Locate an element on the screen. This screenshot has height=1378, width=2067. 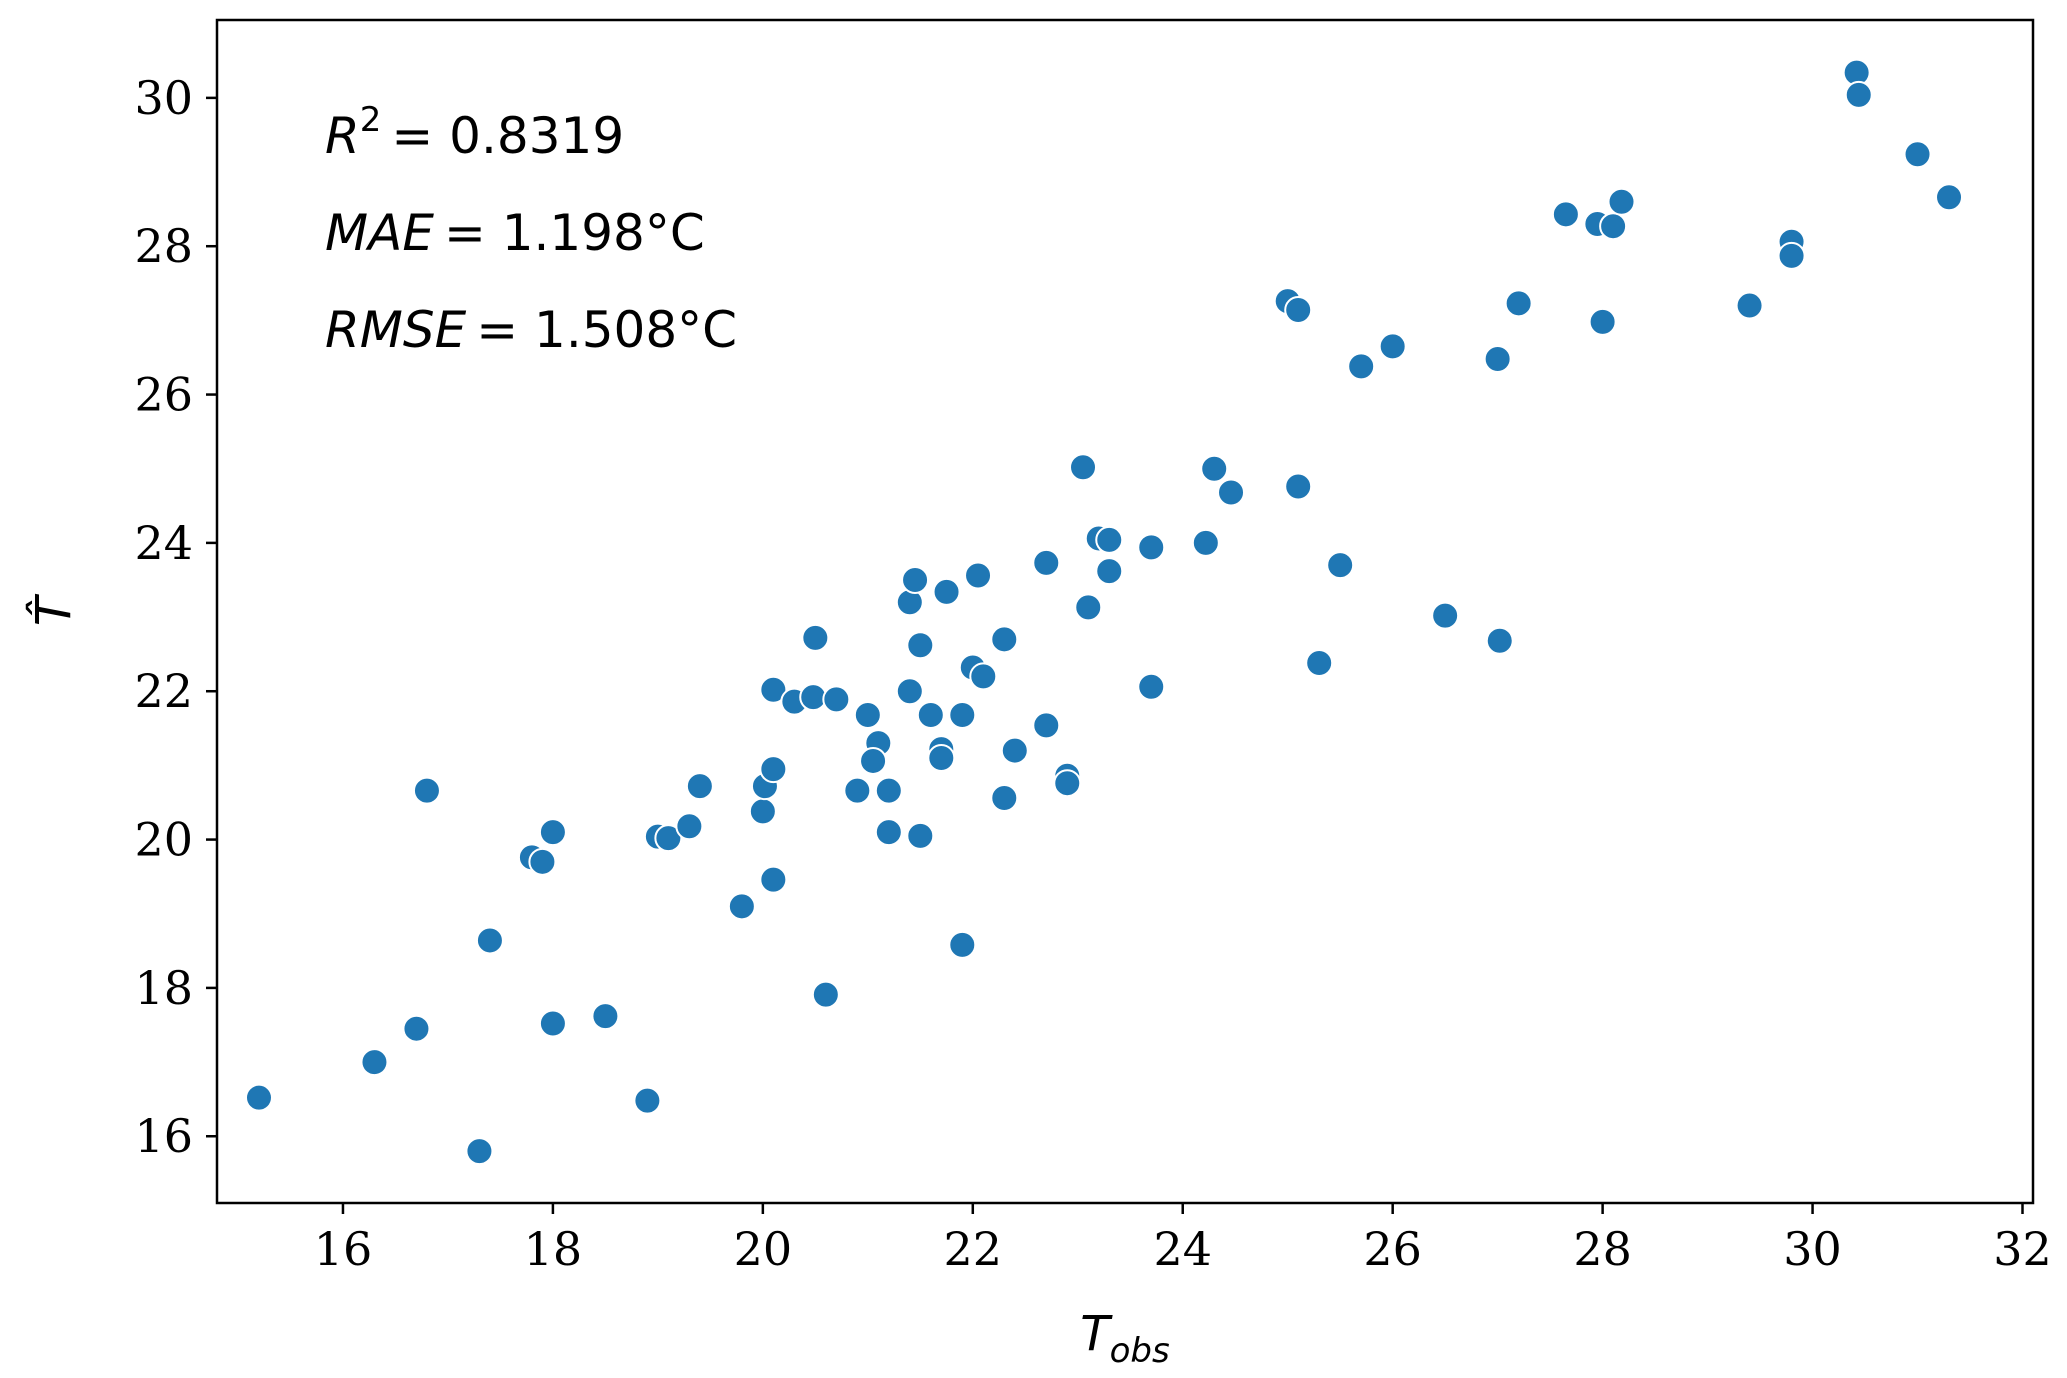
x-tick-label: 18 is located at coordinates (553, 1249).